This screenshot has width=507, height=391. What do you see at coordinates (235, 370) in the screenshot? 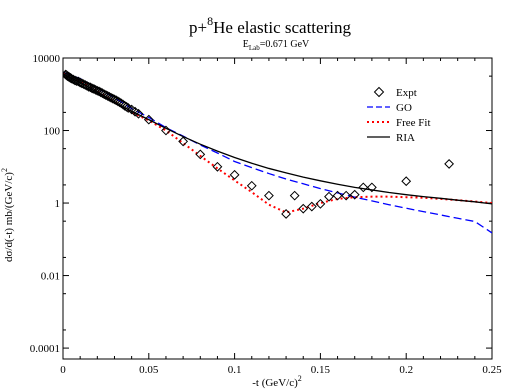
I see `x-tick-label: 0.1` at bounding box center [235, 370].